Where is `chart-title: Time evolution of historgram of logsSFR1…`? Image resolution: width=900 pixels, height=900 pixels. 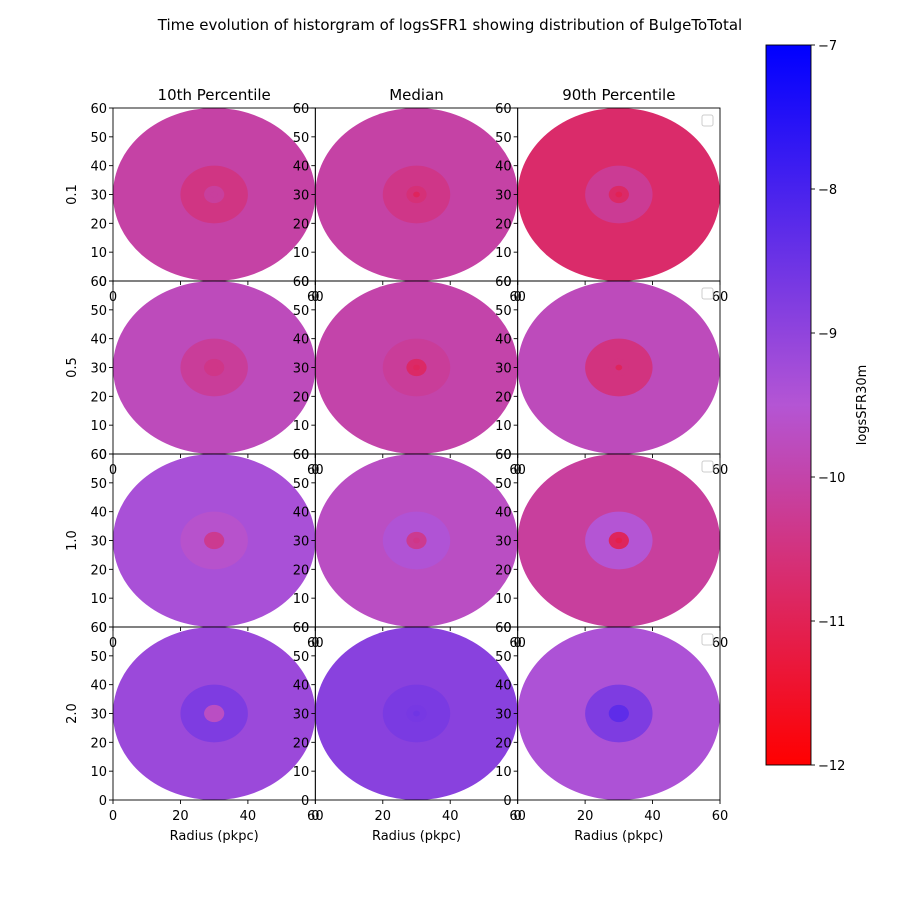
chart-title: Time evolution of historgram of logsSFR1… is located at coordinates (449, 25).